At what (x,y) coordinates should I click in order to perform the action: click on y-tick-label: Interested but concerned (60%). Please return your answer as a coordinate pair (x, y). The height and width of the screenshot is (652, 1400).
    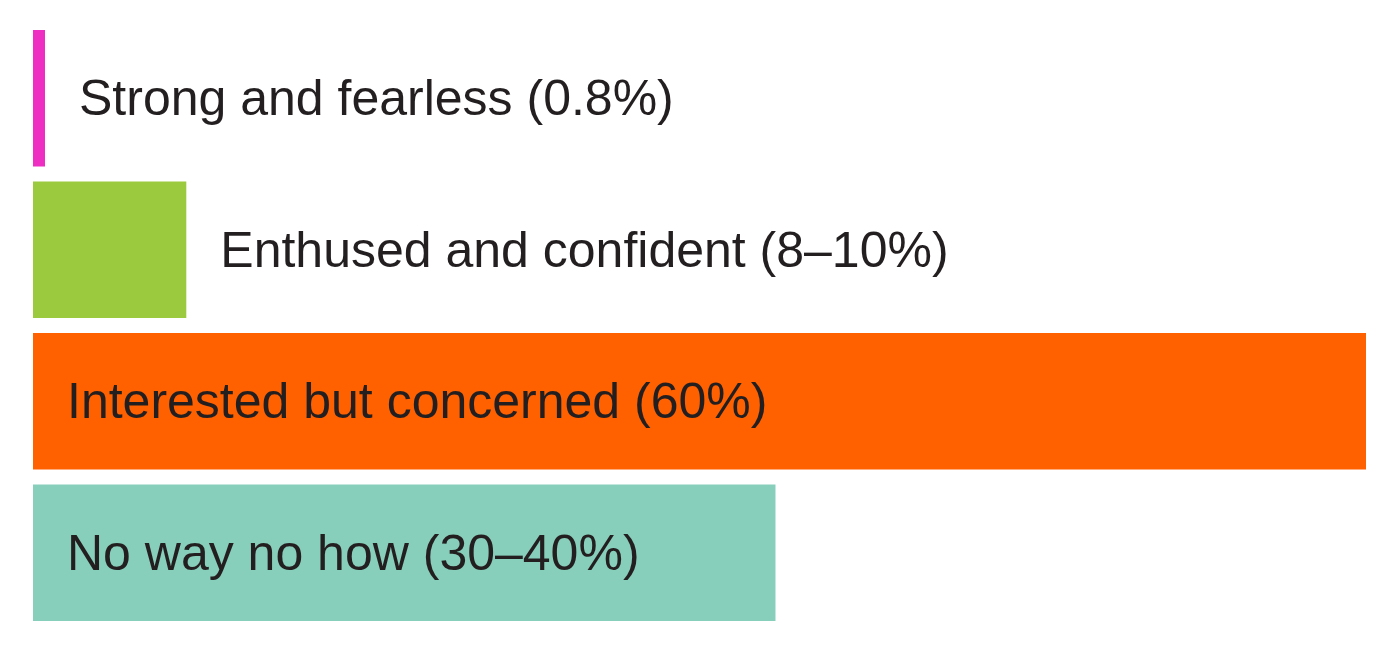
    Looking at the image, I should click on (417, 401).